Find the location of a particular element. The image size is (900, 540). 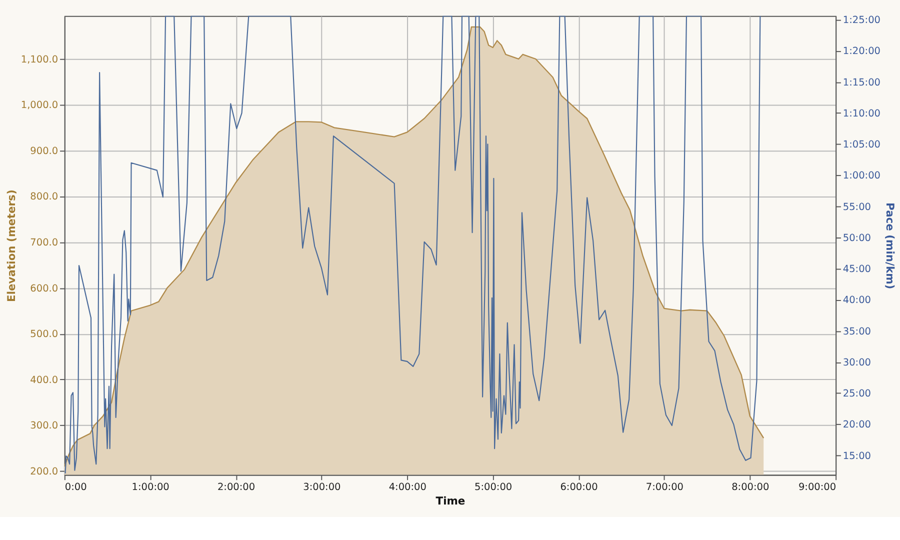

y-tick-label: 600.0 is located at coordinates (44, 288).